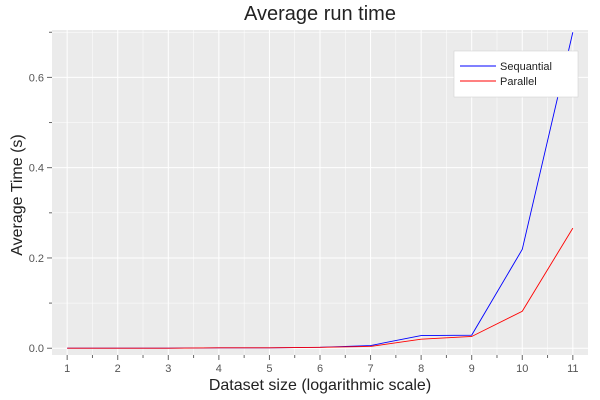 The width and height of the screenshot is (600, 400). Describe the element at coordinates (371, 369) in the screenshot. I see `x-tick-label: 7` at that location.